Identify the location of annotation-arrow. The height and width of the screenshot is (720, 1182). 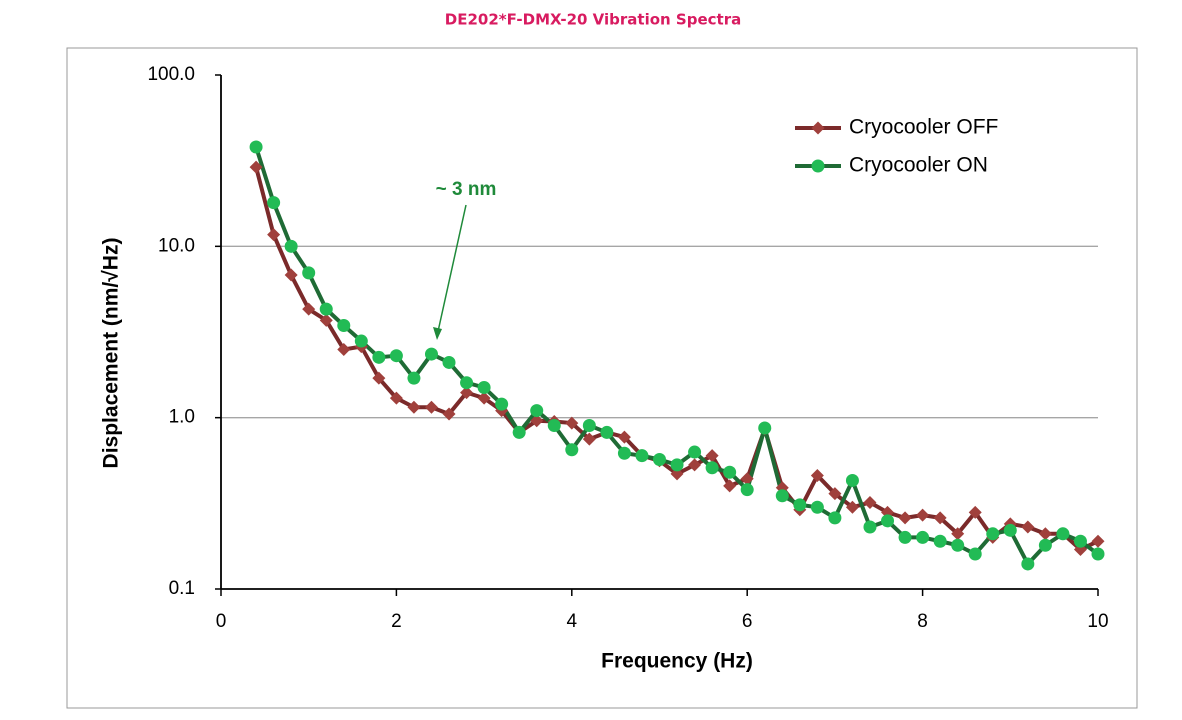
(451, 270).